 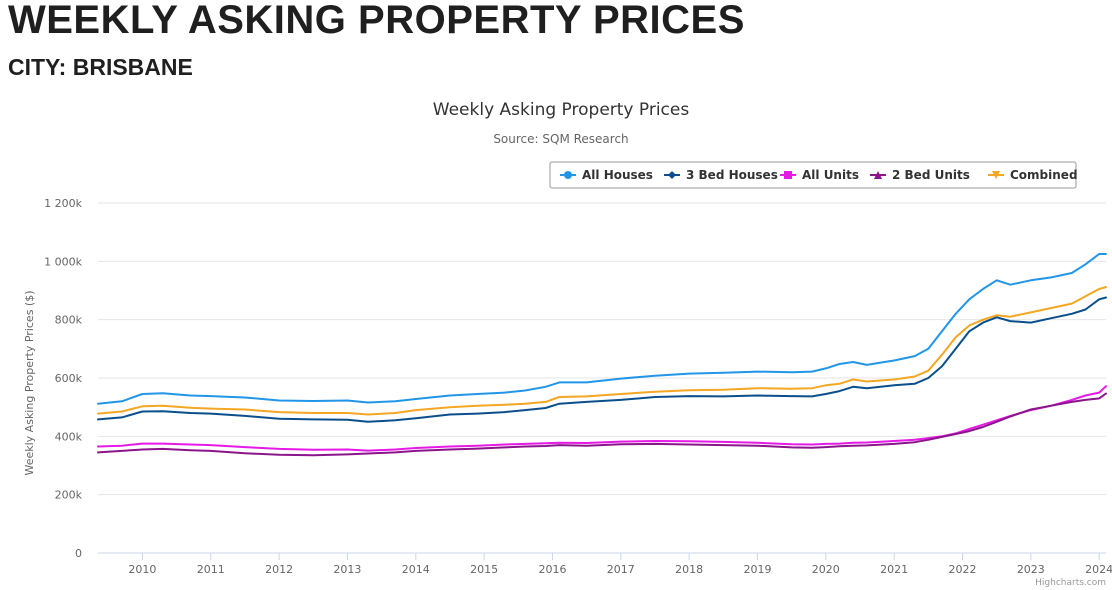 I want to click on legend-item-all-houses: All Houses, so click(x=606, y=175).